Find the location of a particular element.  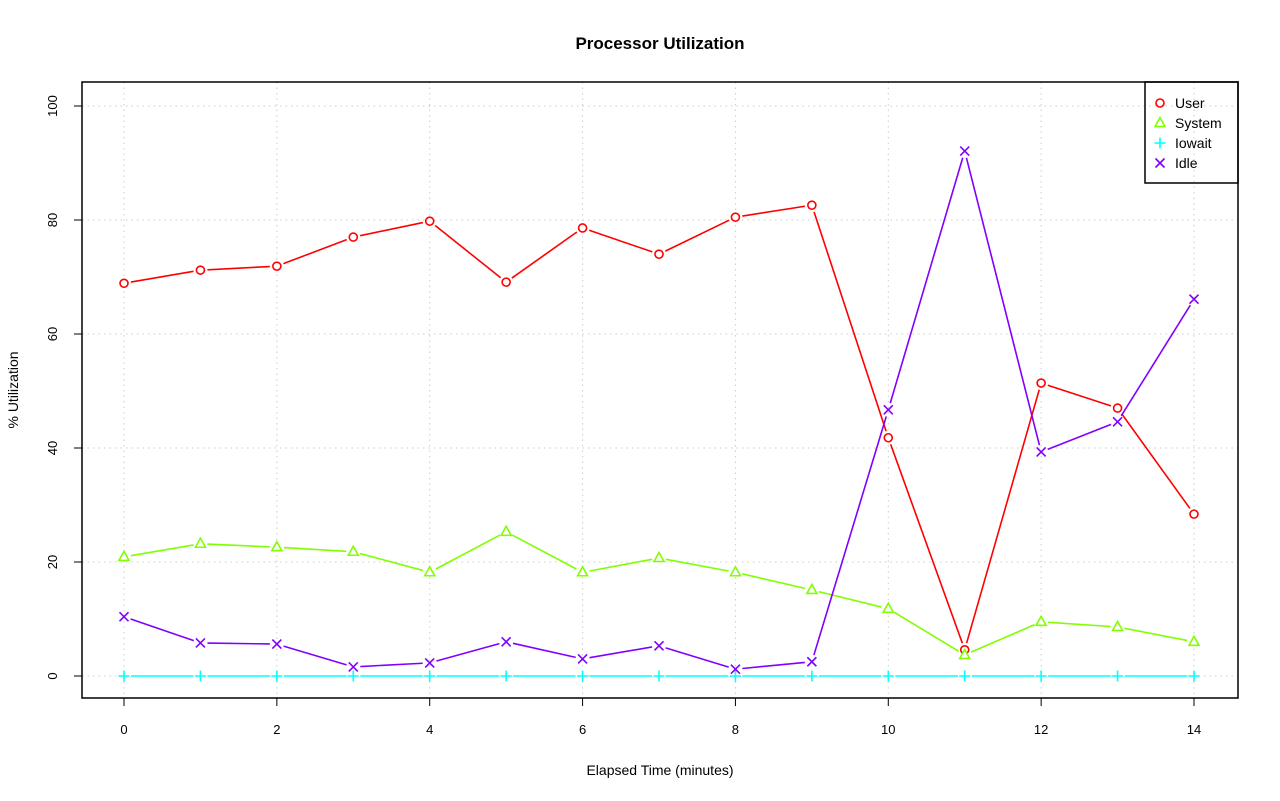

legend-marker-user is located at coordinates (1160, 103).